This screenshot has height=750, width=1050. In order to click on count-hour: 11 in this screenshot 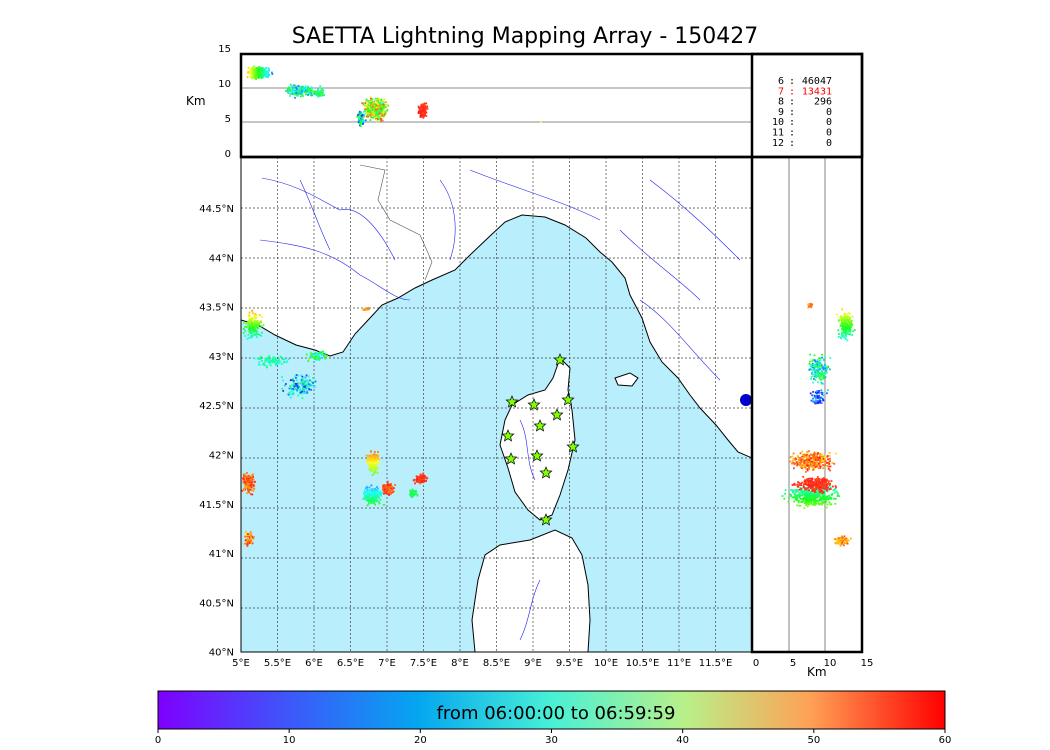, I will do `click(778, 133)`.